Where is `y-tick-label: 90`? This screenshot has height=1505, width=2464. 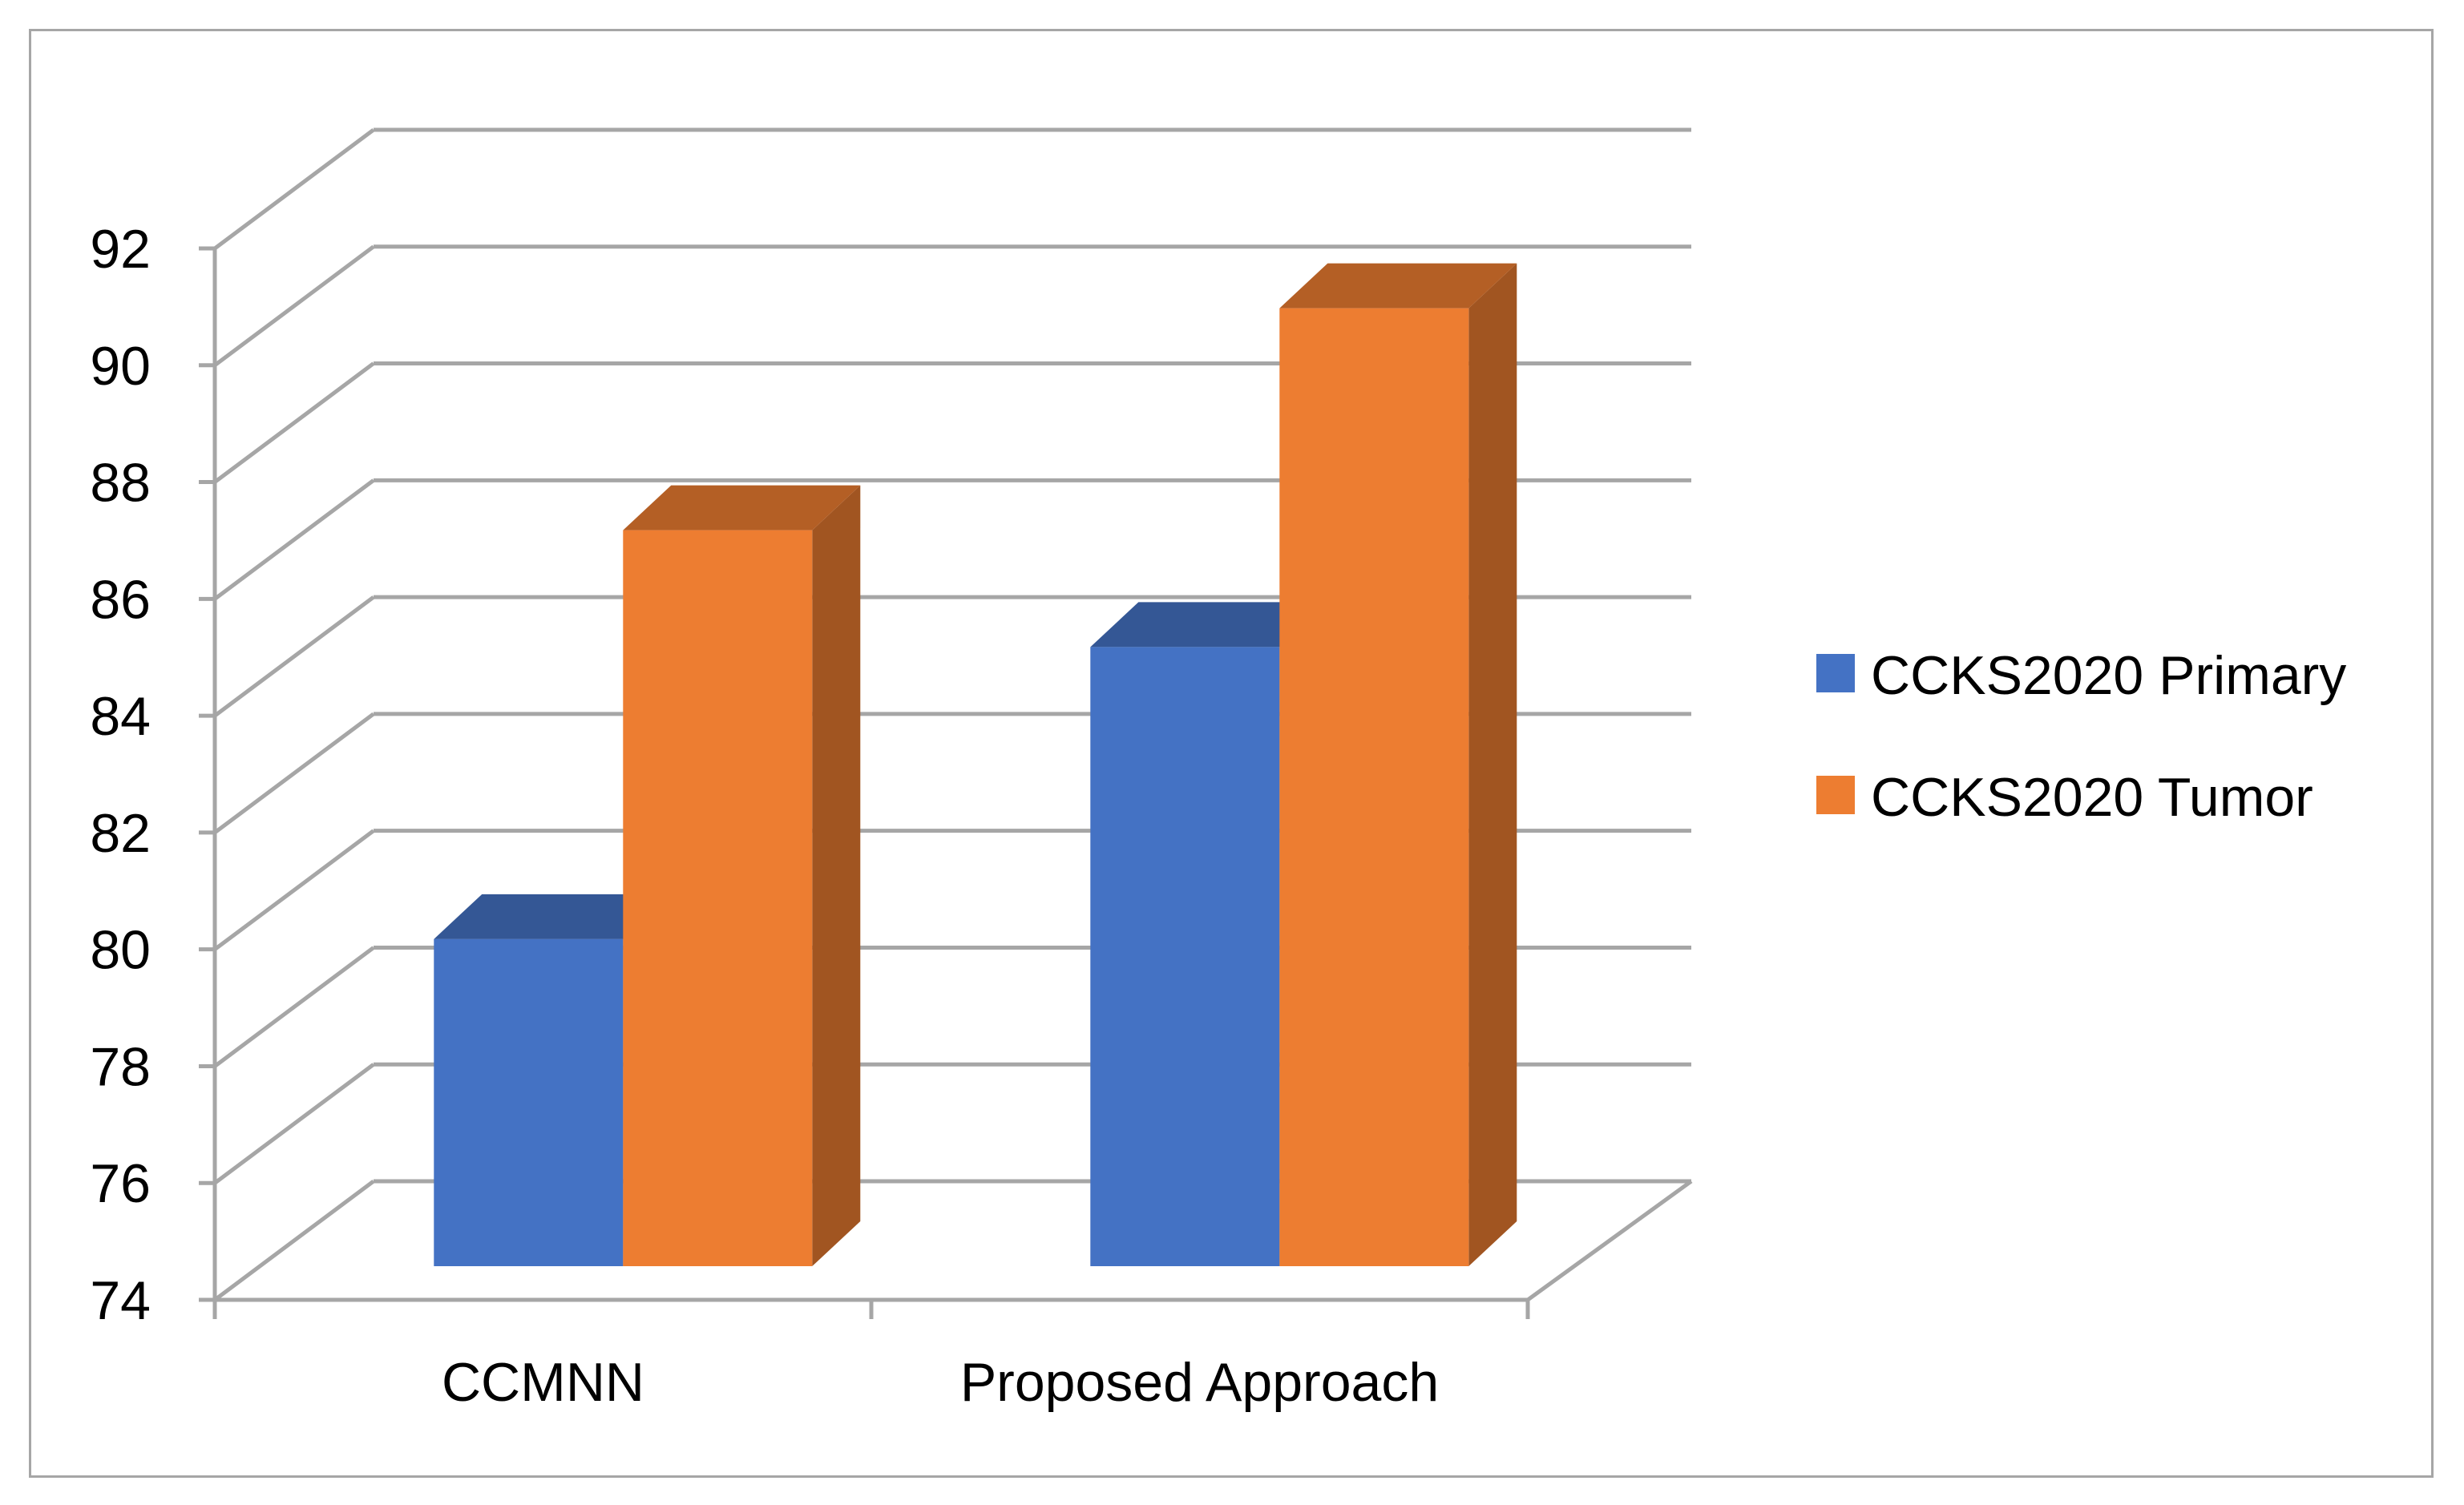 y-tick-label: 90 is located at coordinates (120, 366).